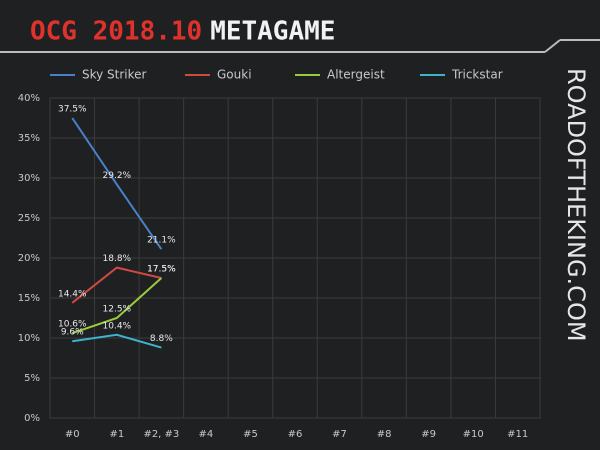 The height and width of the screenshot is (450, 600). Describe the element at coordinates (576, 205) in the screenshot. I see `watermark: ROADOFTHEKING.COM` at that location.